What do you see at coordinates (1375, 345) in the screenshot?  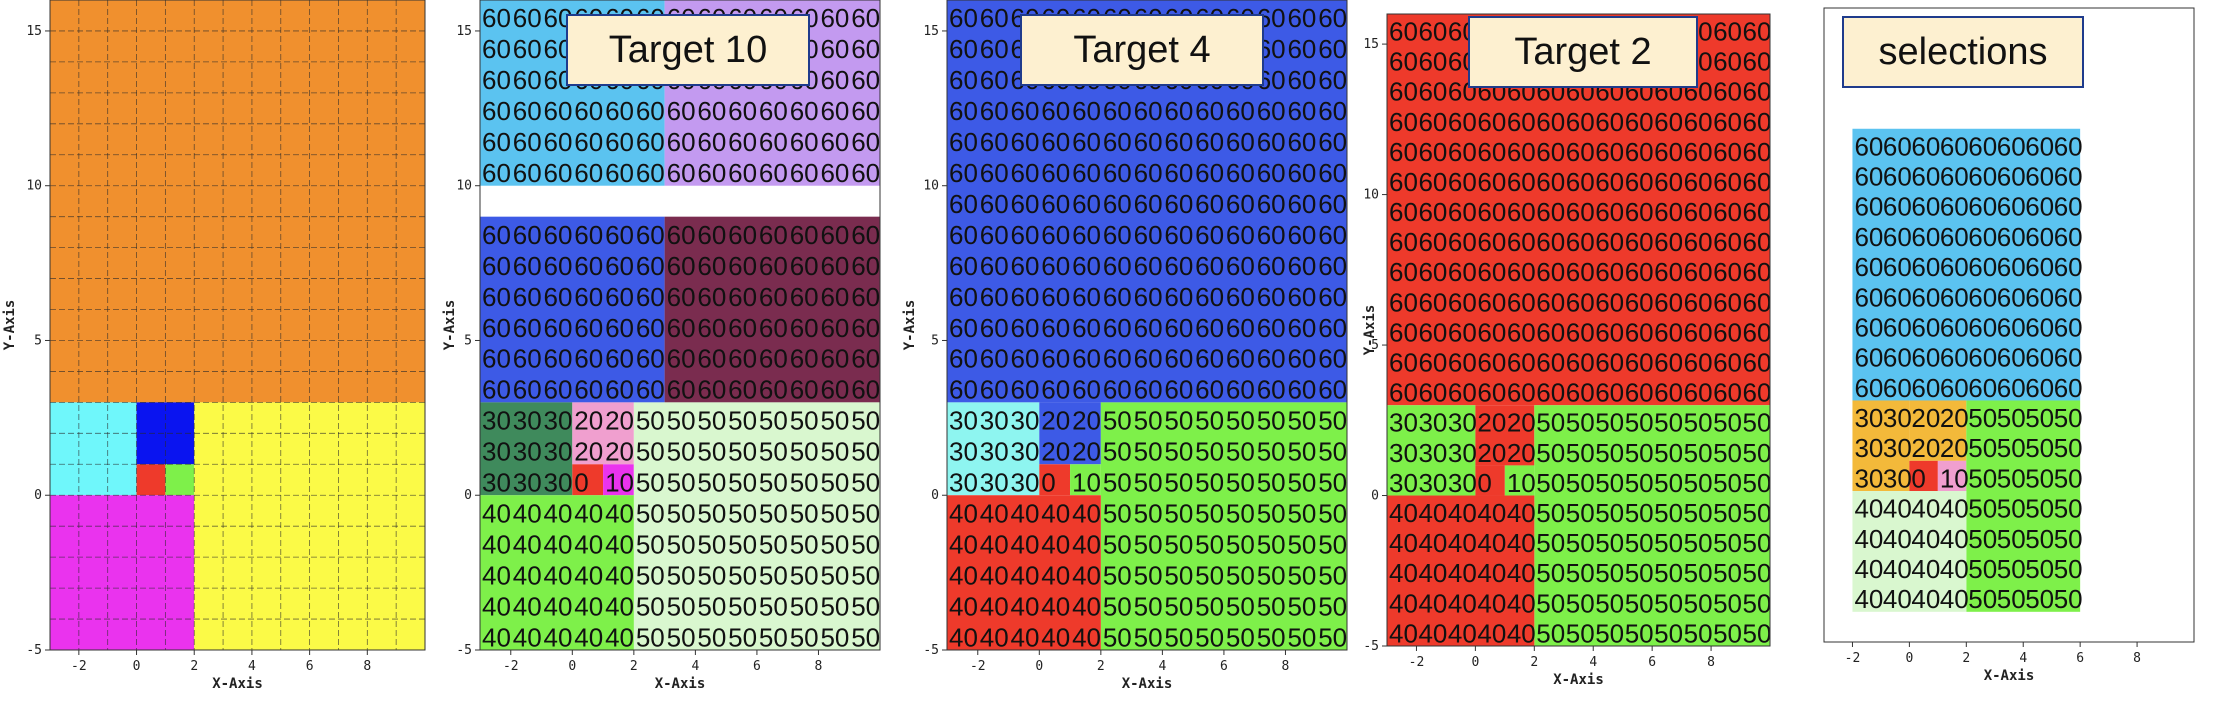 I see `y-tick-label: 5` at bounding box center [1375, 345].